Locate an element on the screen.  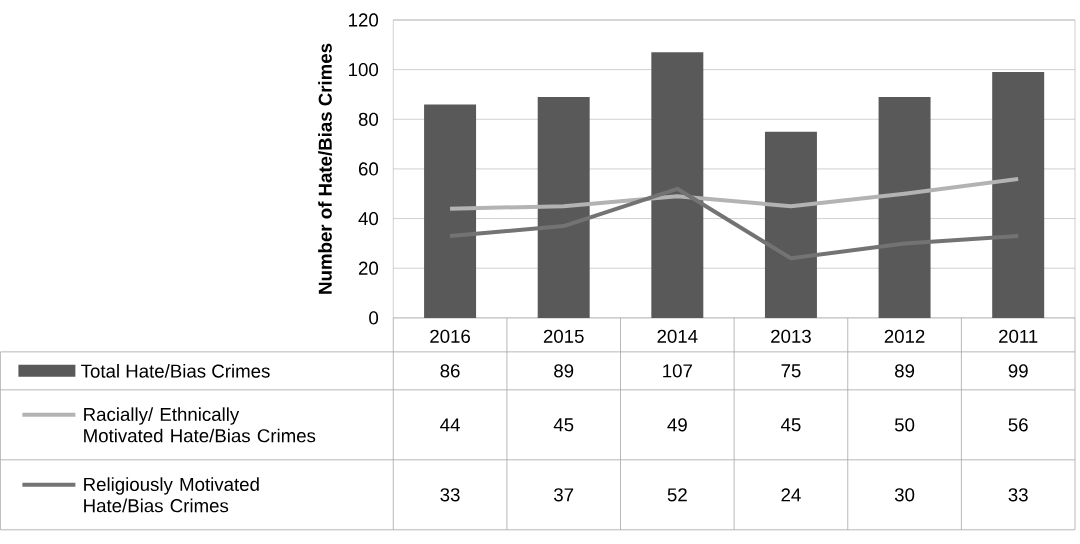
legend-label: Racially/ Ethnically Motivated Hate/Bias Crimes is located at coordinates (200, 425).